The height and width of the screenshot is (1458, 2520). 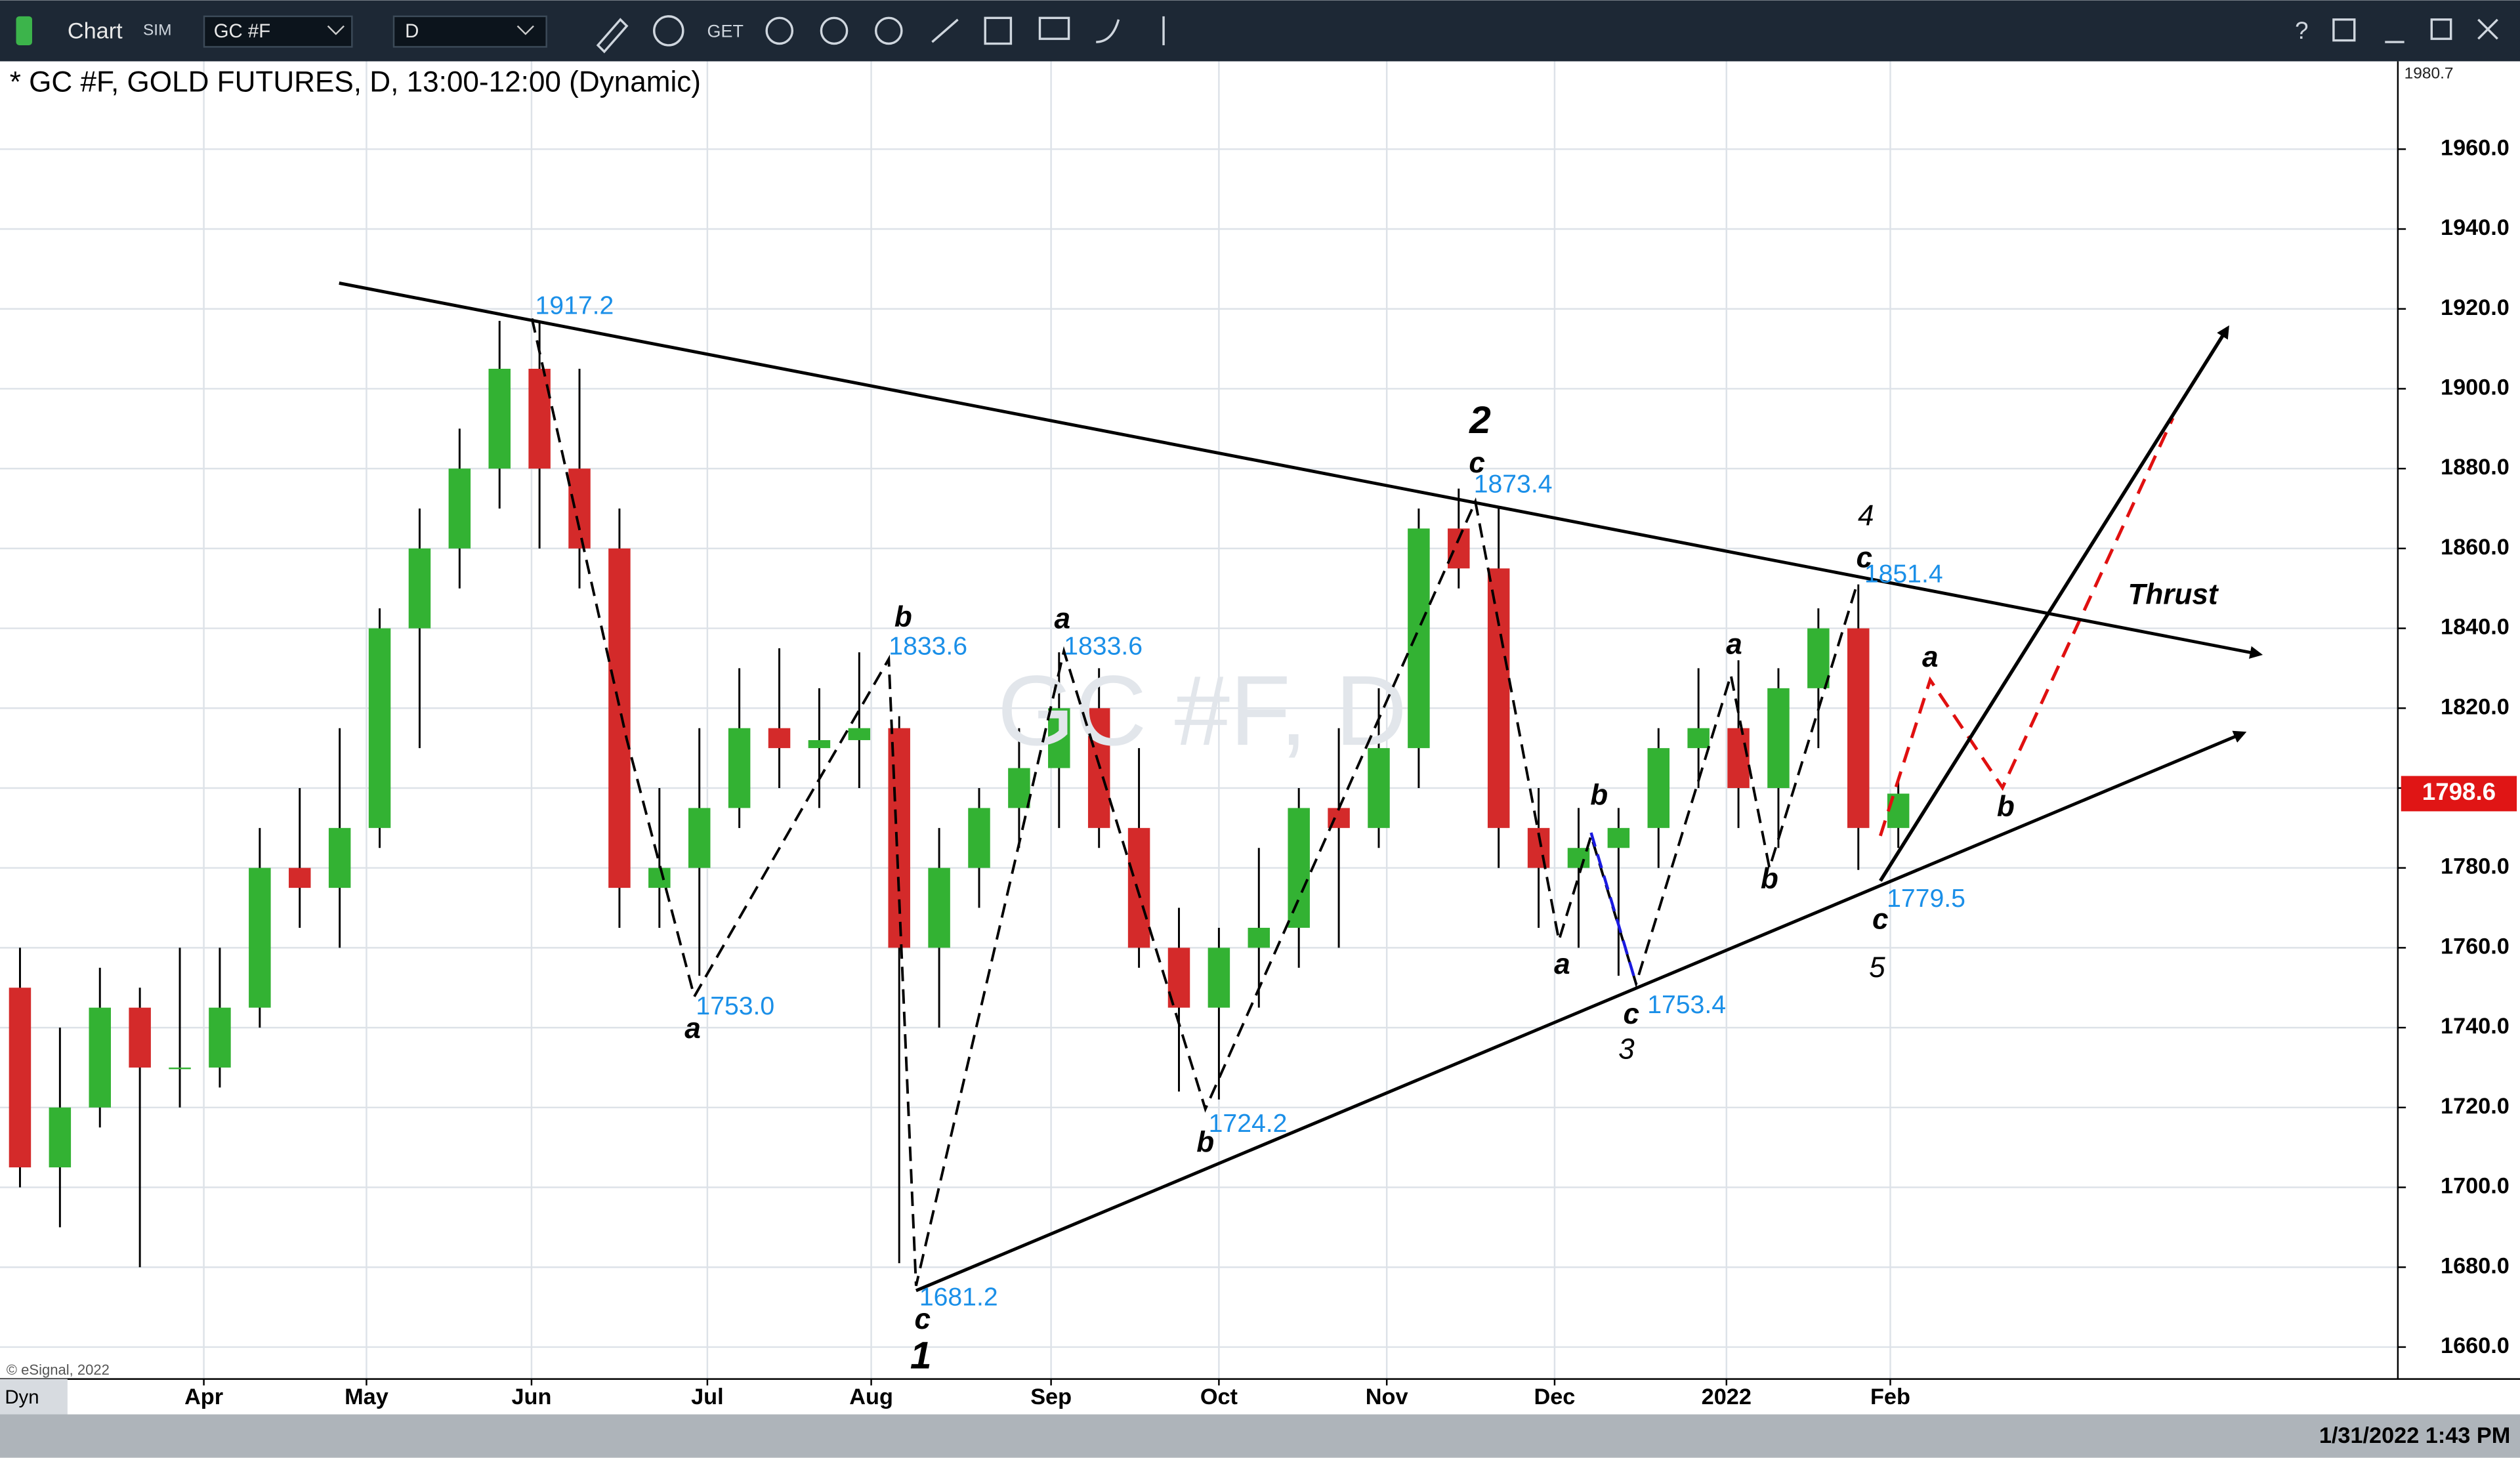 What do you see at coordinates (2475, 946) in the screenshot?
I see `y-tick-label: 1760.0` at bounding box center [2475, 946].